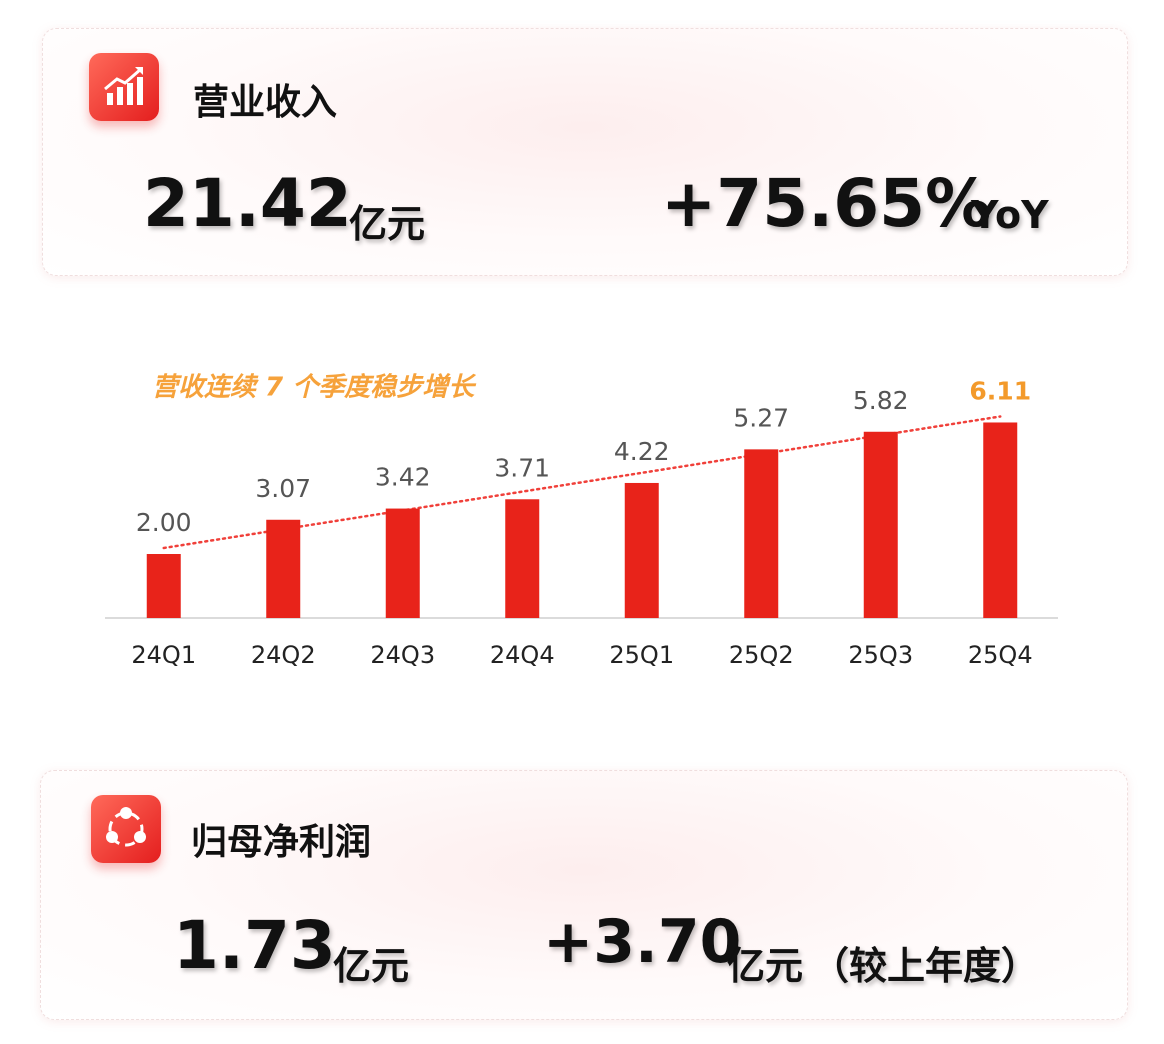  I want to click on profit-value: 1.73, so click(254, 945).